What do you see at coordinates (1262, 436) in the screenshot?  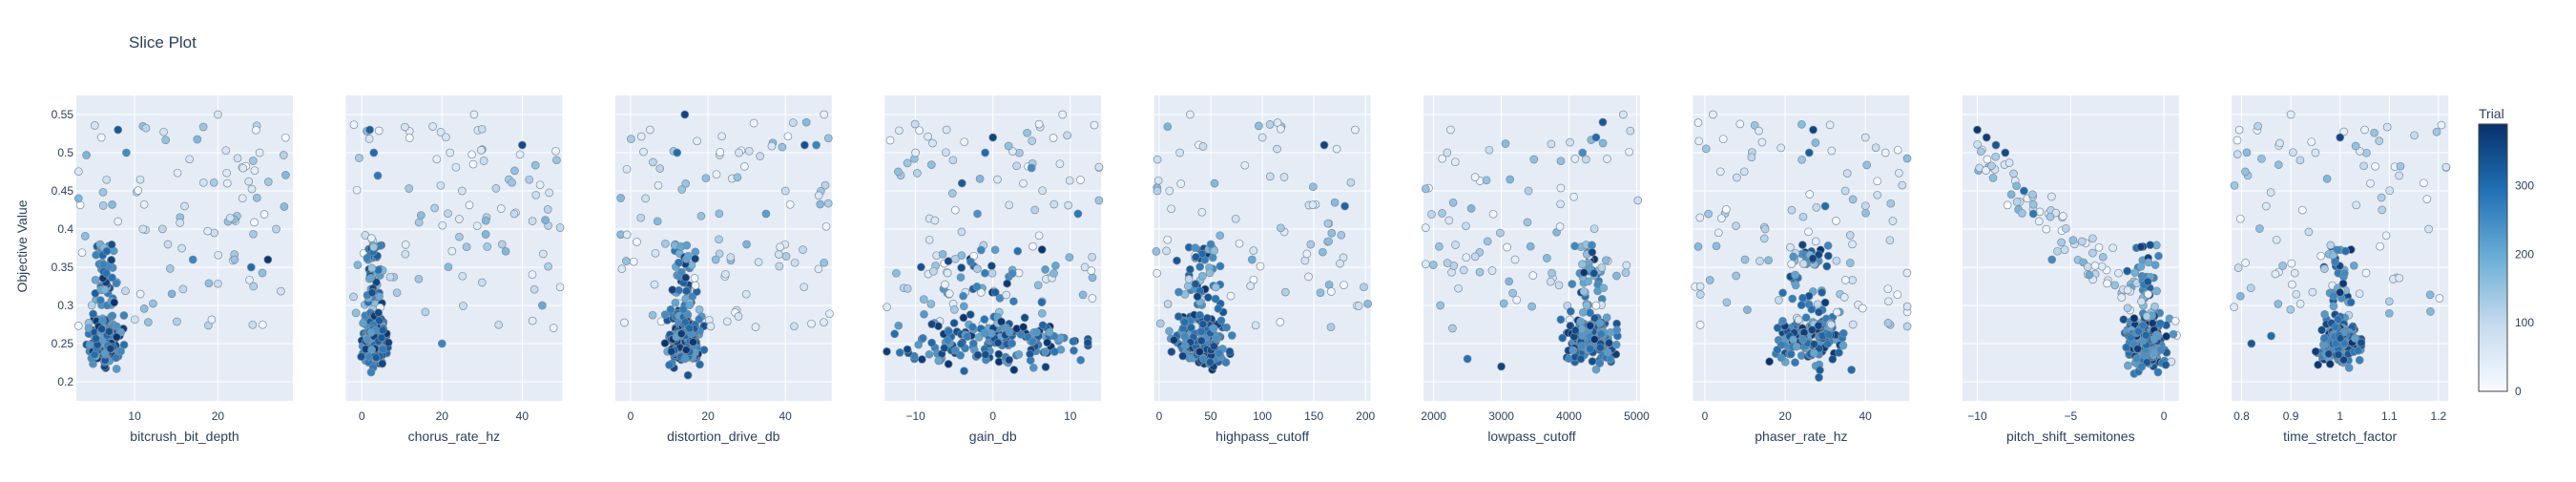 I see `x-axis-label: highpass_cutoff` at bounding box center [1262, 436].